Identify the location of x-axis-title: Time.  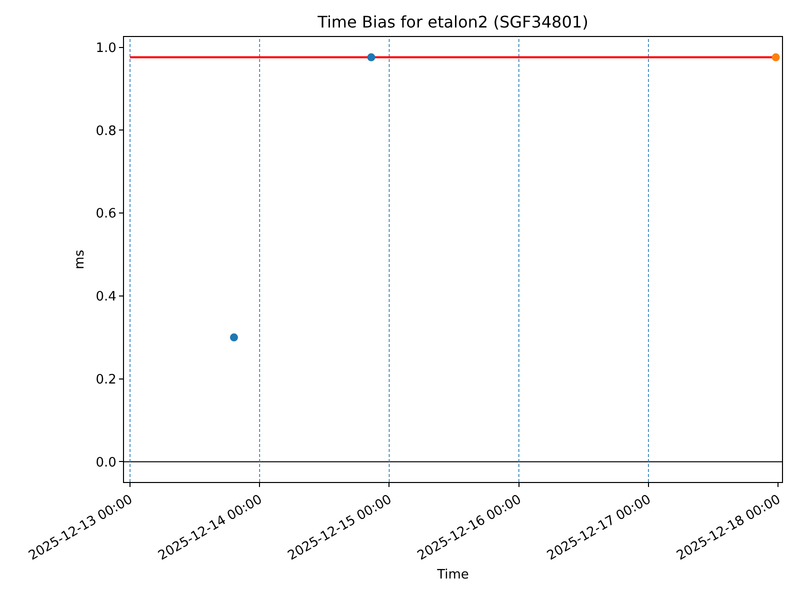
(452, 574).